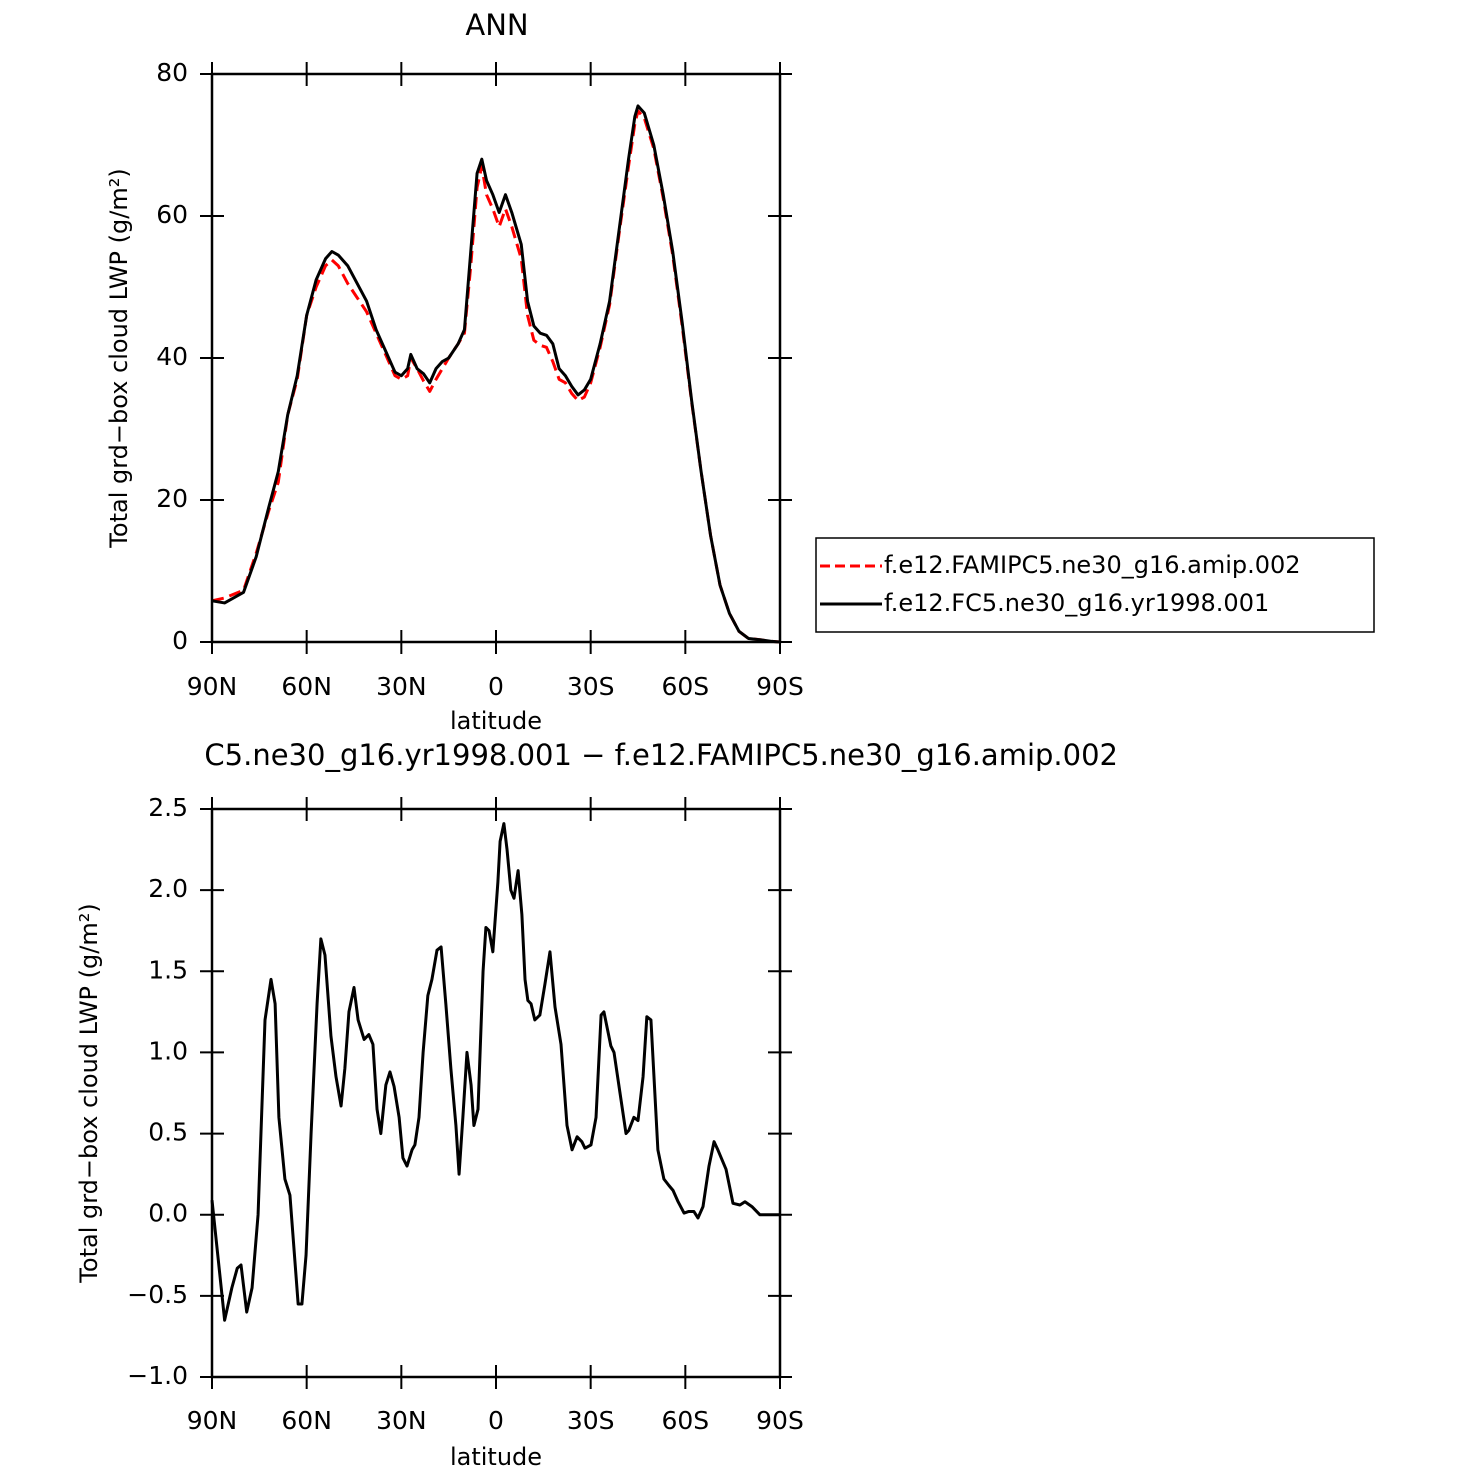 The width and height of the screenshot is (1480, 1480). I want to click on y-tick-label: 2.0, so click(168, 888).